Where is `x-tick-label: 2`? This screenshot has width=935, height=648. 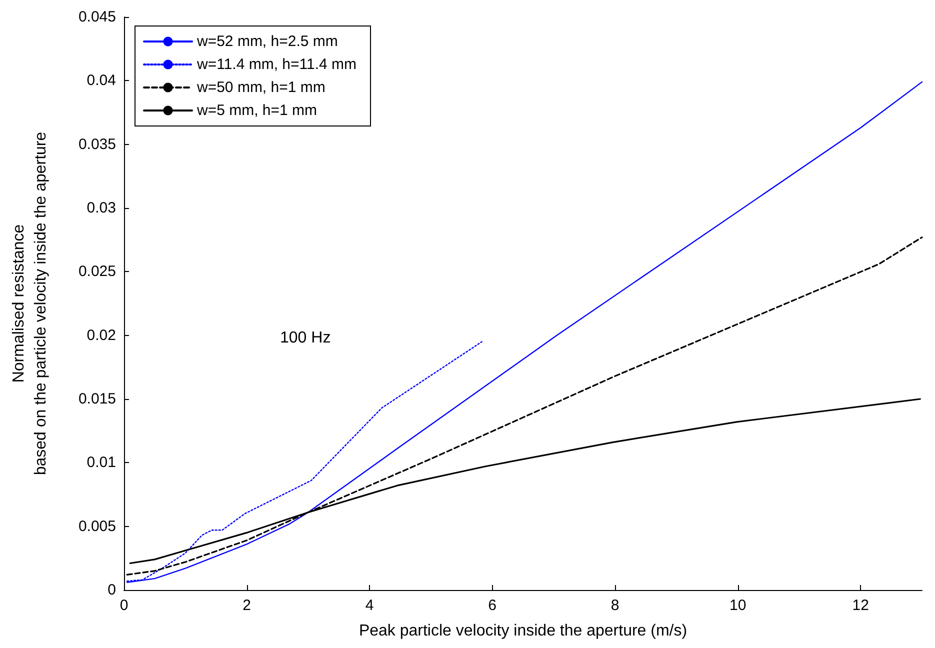 x-tick-label: 2 is located at coordinates (246, 605).